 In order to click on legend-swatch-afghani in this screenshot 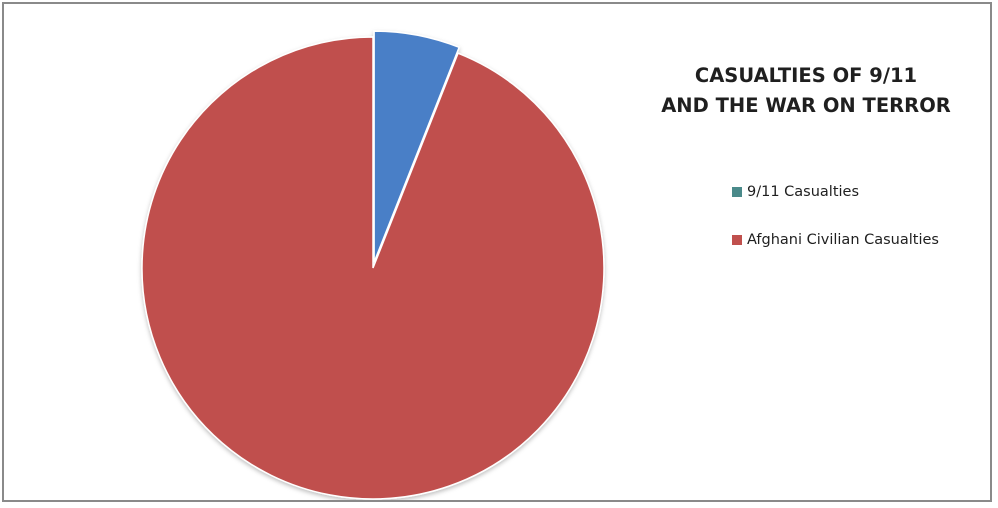, I will do `click(737, 240)`.